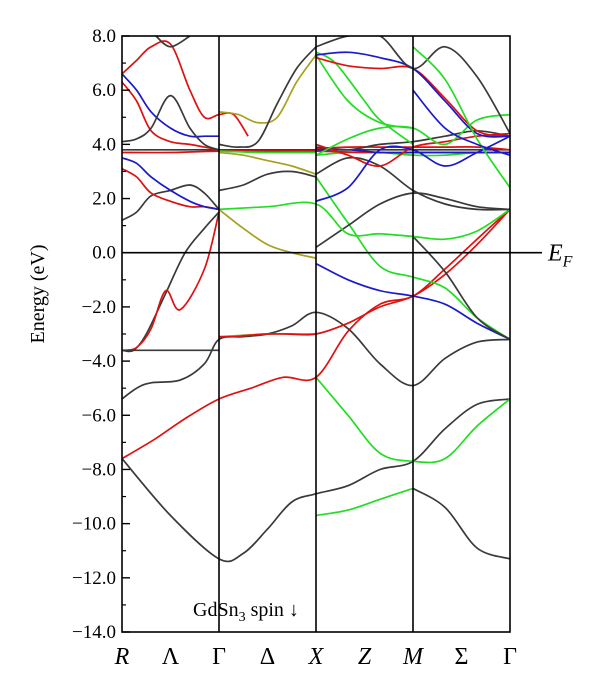 The height and width of the screenshot is (690, 600). What do you see at coordinates (94, 524) in the screenshot?
I see `y-tick-label: −10.0` at bounding box center [94, 524].